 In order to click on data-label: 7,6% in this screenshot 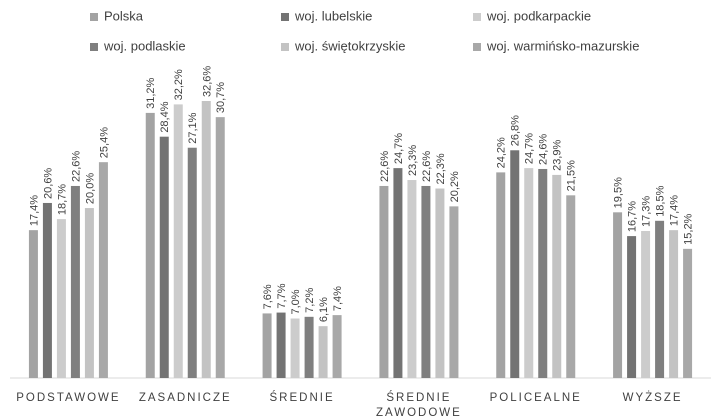, I will do `click(268, 296)`.